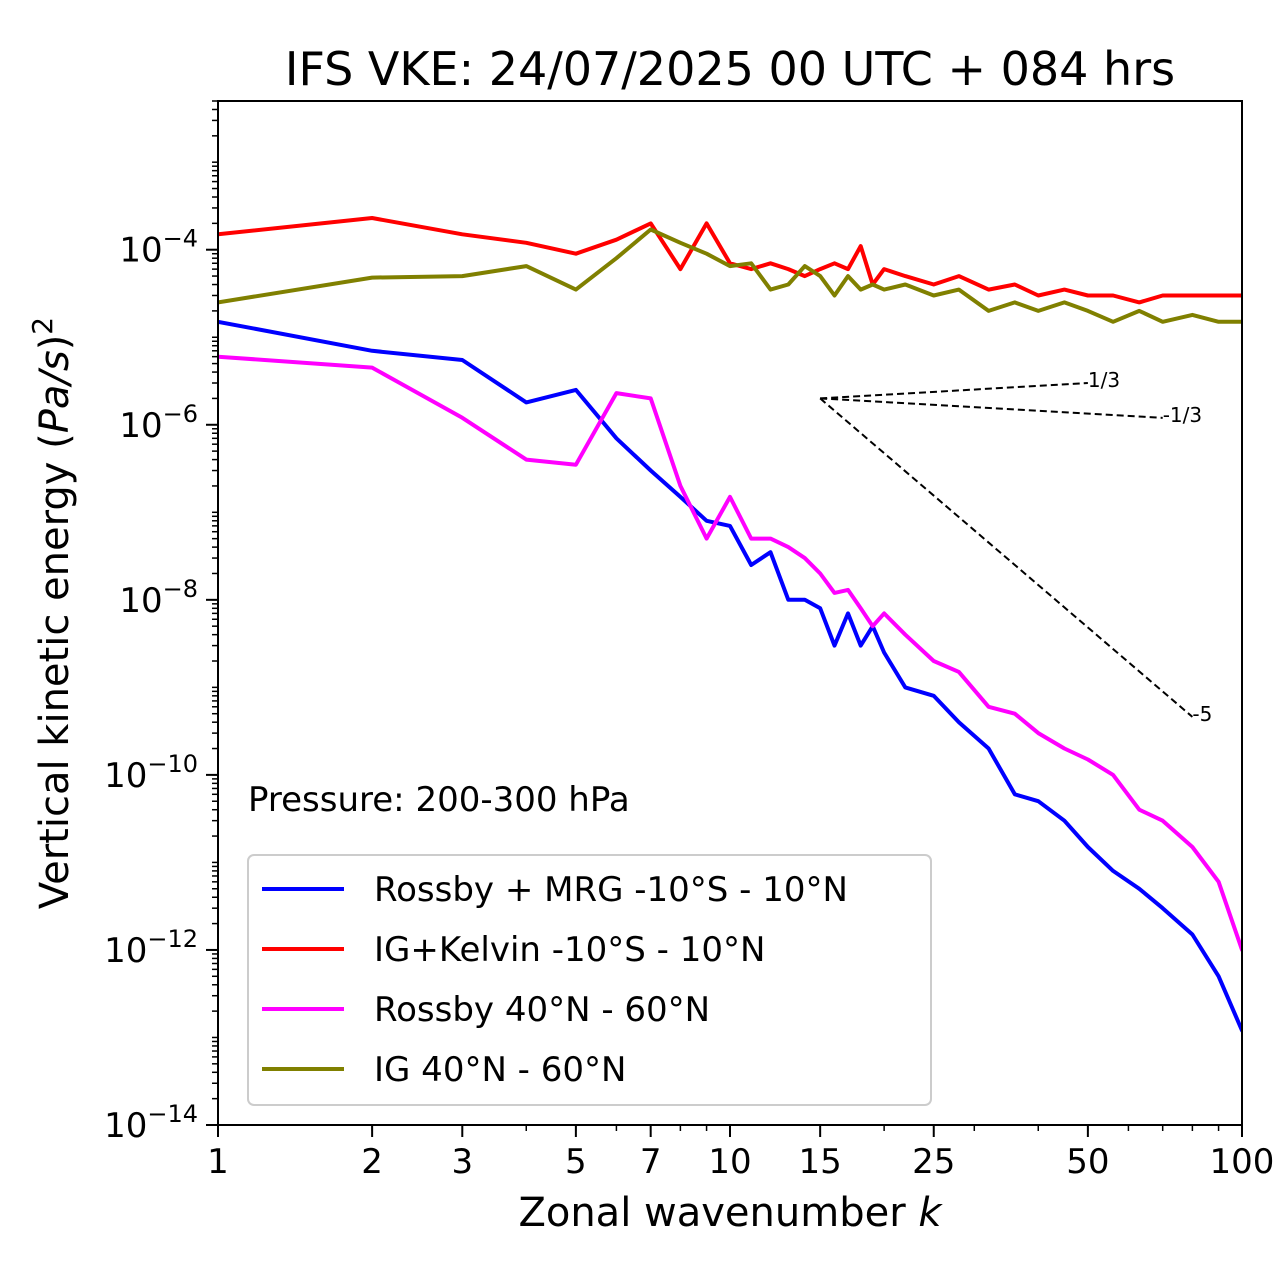 The width and height of the screenshot is (1280, 1288). I want to click on x-tick-label: 2, so click(372, 1162).